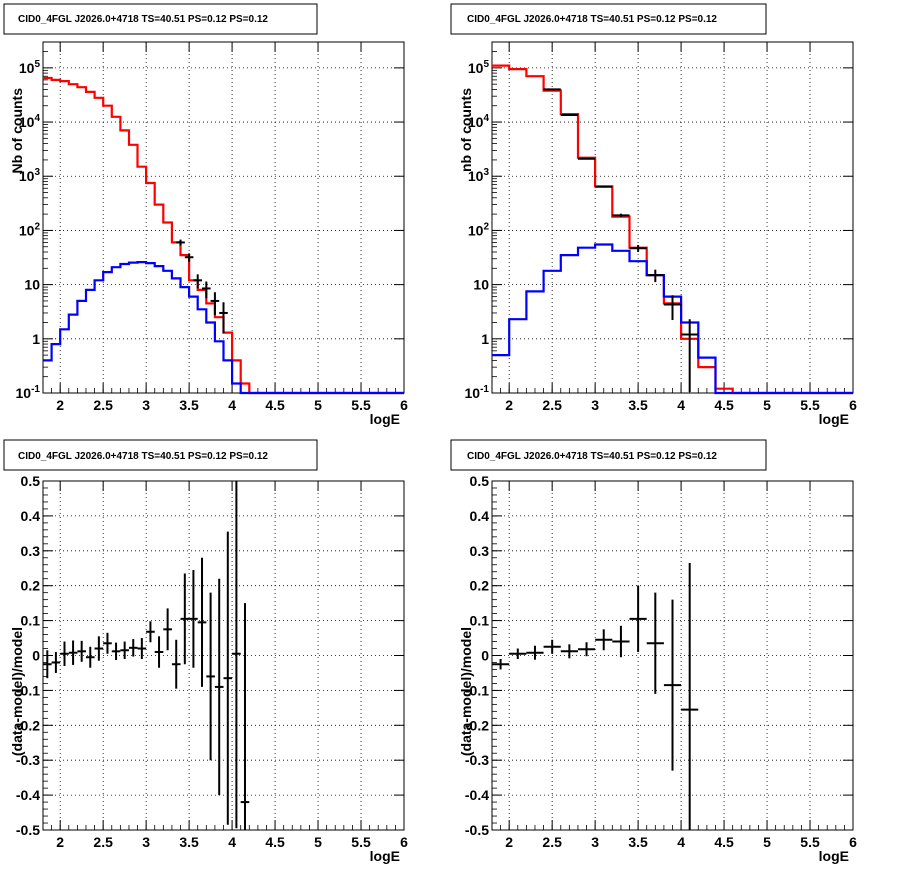 This screenshot has width=898, height=875. Describe the element at coordinates (477, 725) in the screenshot. I see `y-tick-label: -0.2` at that location.